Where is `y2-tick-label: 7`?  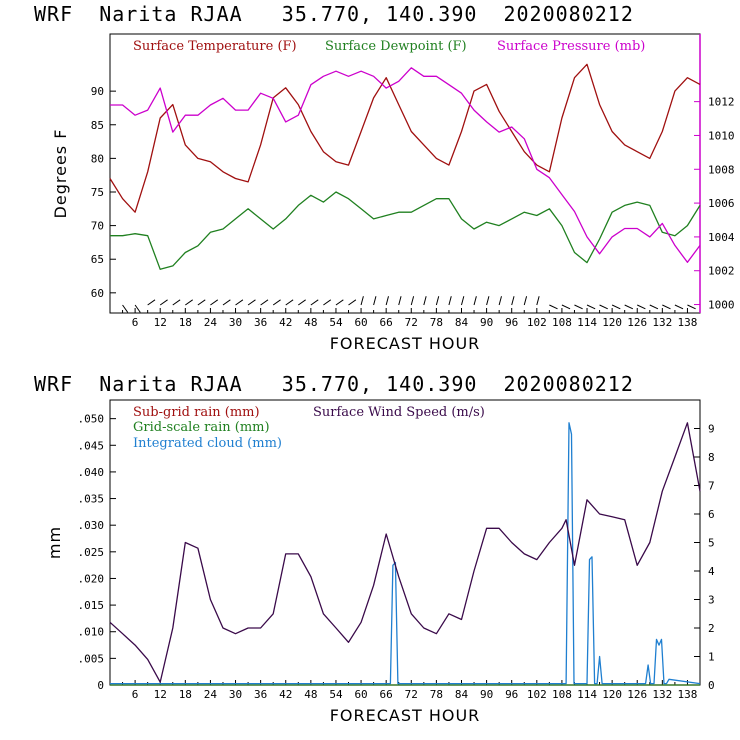 y2-tick-label: 7 is located at coordinates (711, 486).